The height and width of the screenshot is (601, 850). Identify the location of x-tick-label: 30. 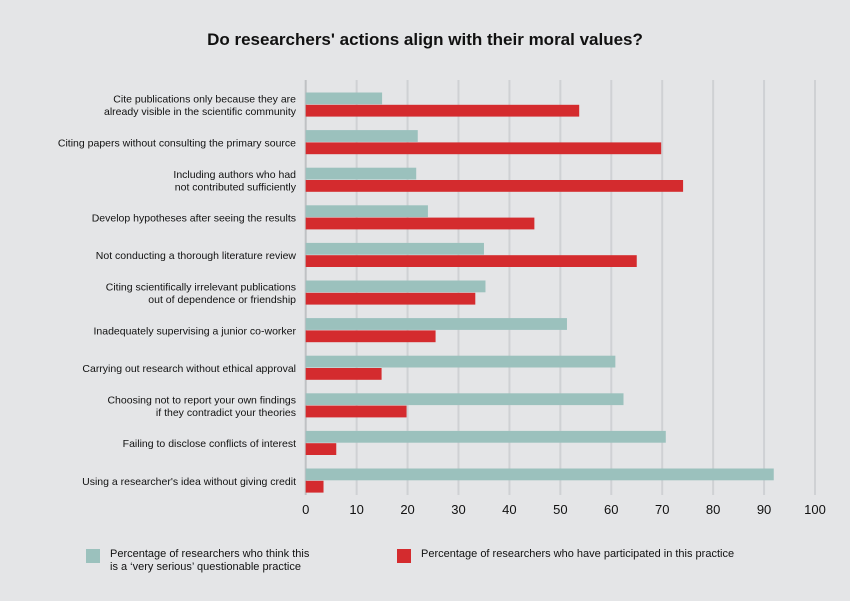
(458, 509).